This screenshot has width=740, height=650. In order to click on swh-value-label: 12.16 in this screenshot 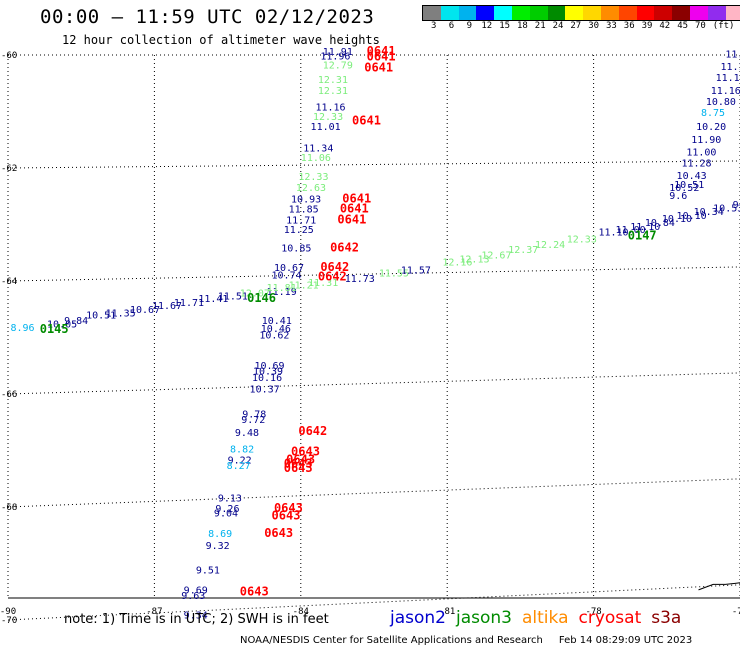, I will do `click(457, 263)`.